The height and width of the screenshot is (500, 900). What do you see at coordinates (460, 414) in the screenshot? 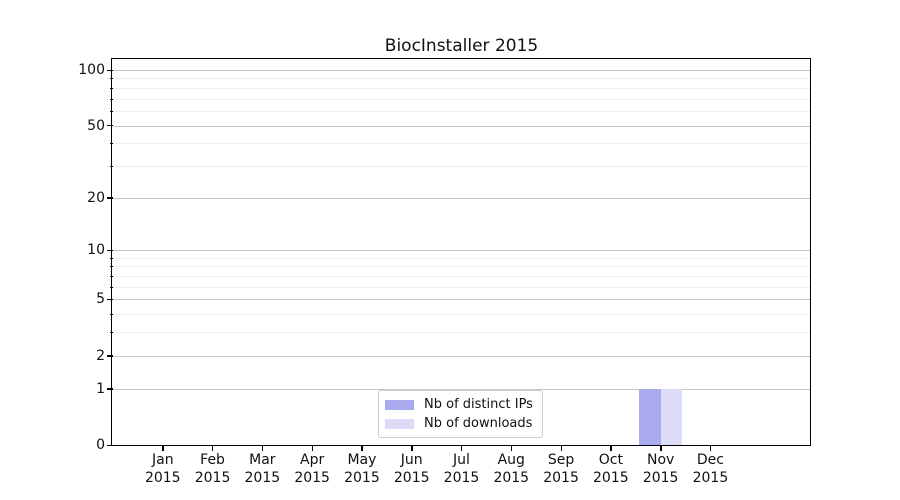
I see `legend: Nb of distinct IPs Nb of downloads` at bounding box center [460, 414].